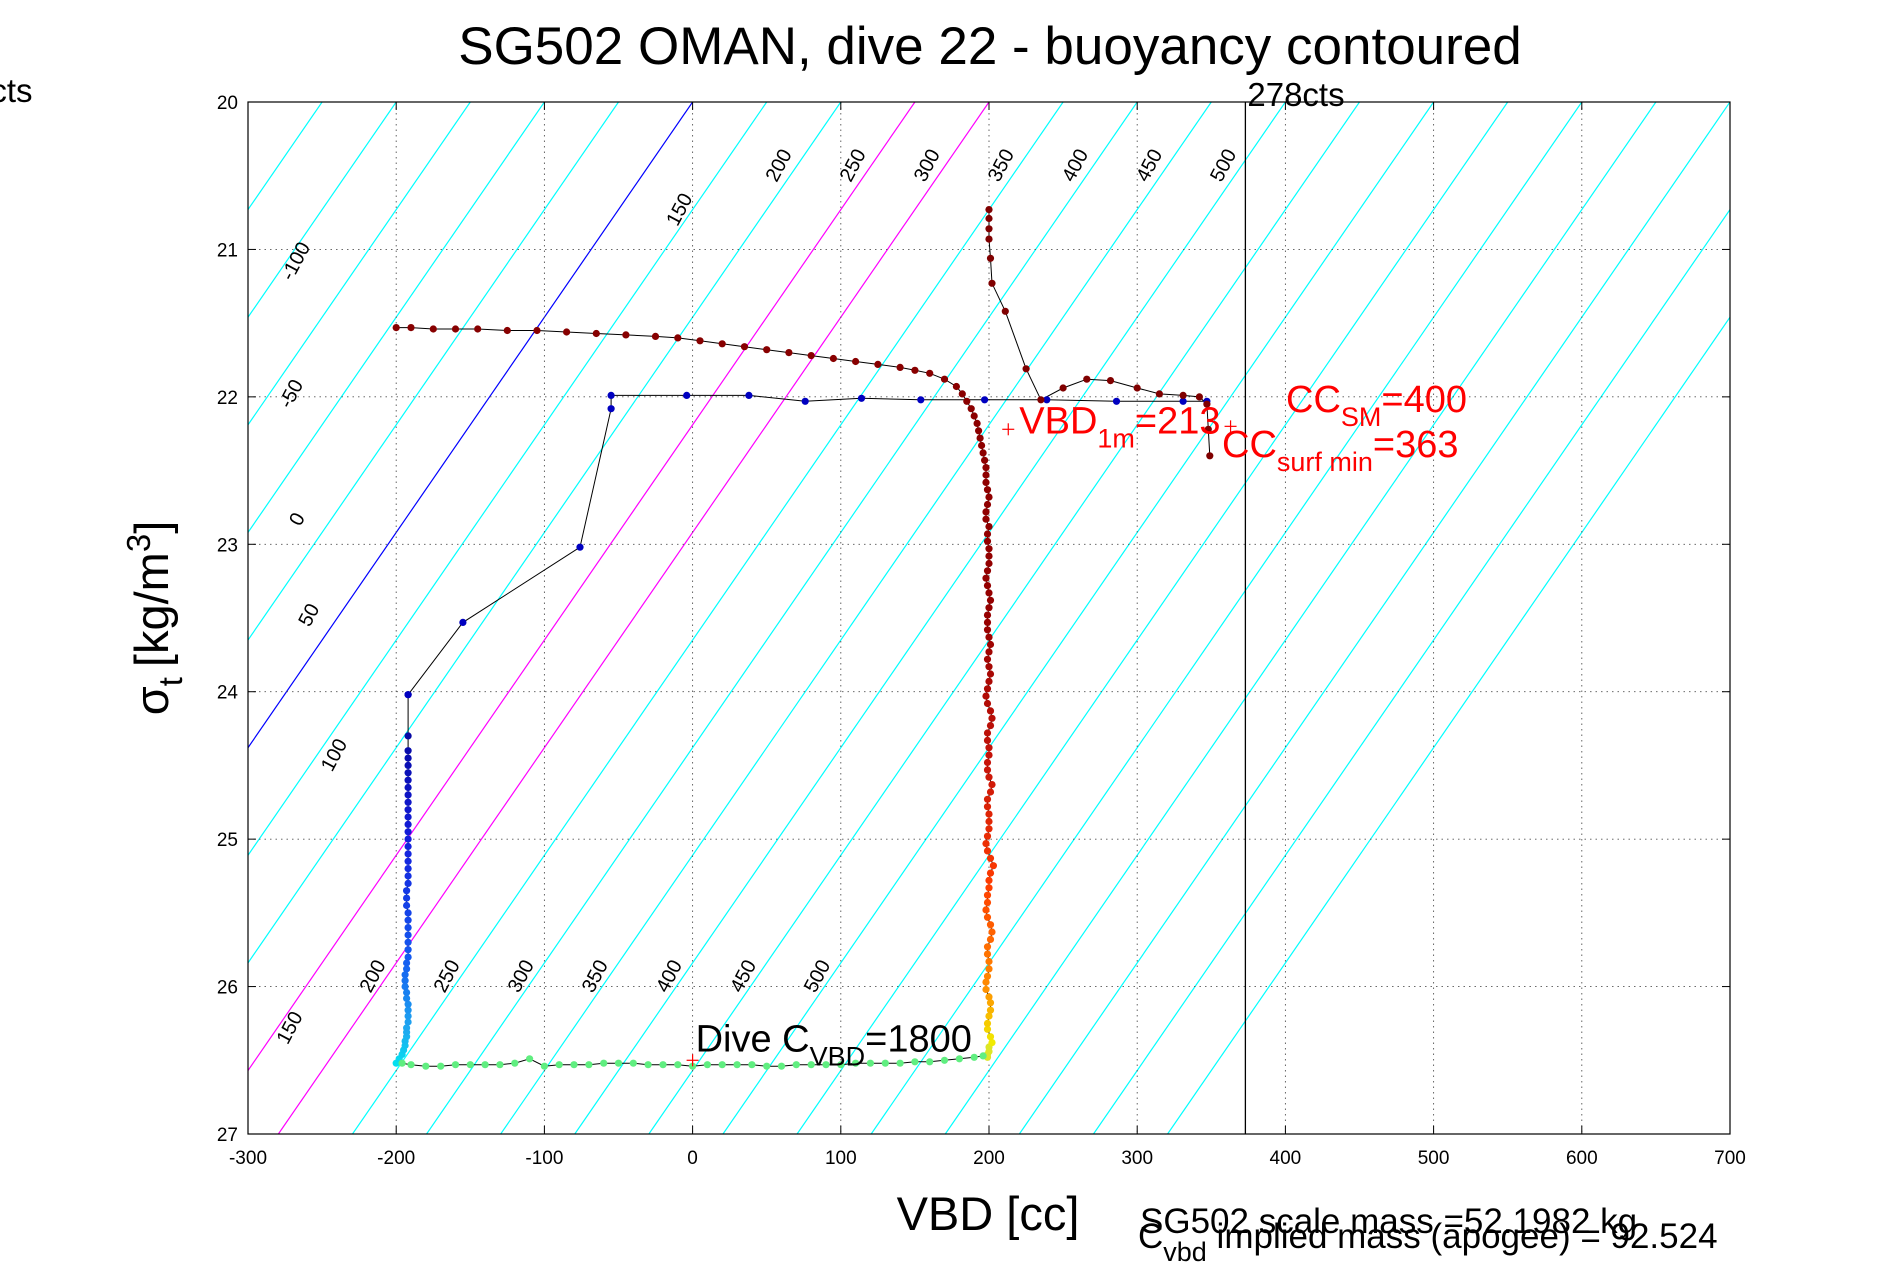 The height and width of the screenshot is (1262, 1891). I want to click on cc-sm-value: =400, so click(1424, 400).